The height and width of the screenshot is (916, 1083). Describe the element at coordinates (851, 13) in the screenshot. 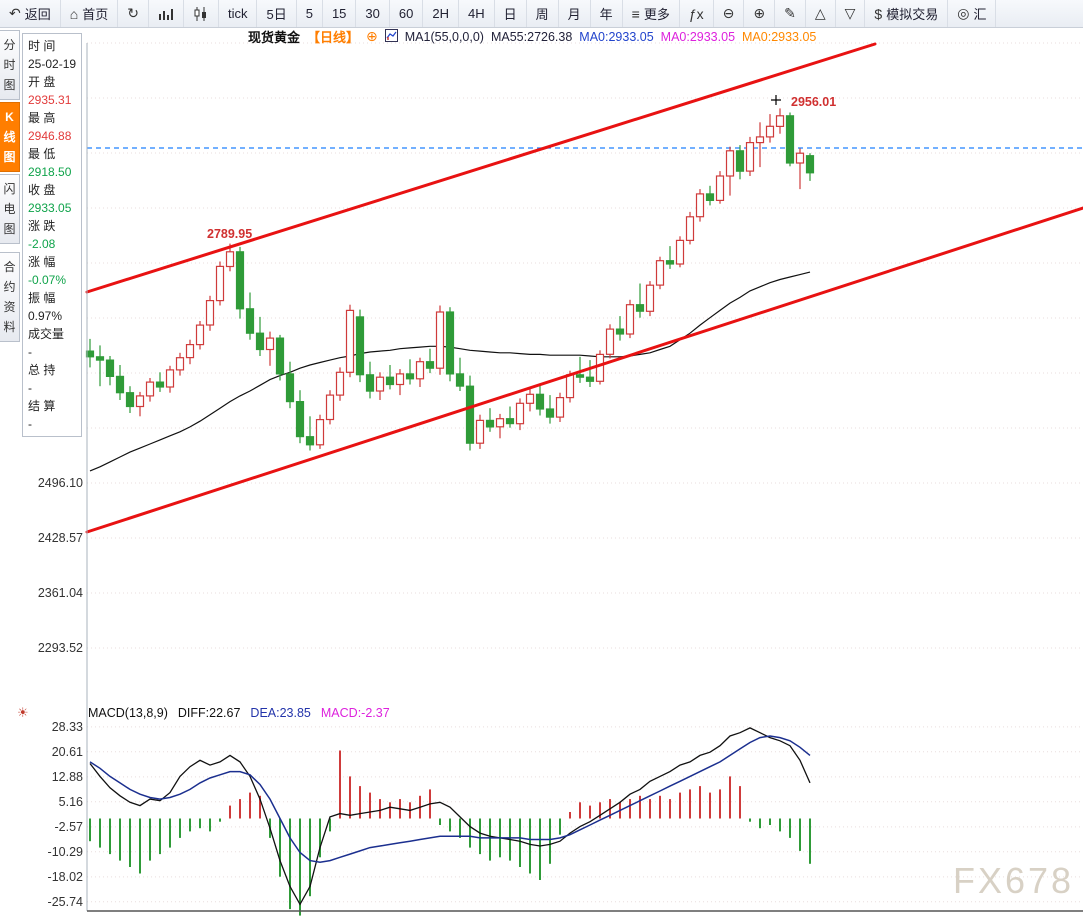

I see `triangle-down-button: ▽` at that location.